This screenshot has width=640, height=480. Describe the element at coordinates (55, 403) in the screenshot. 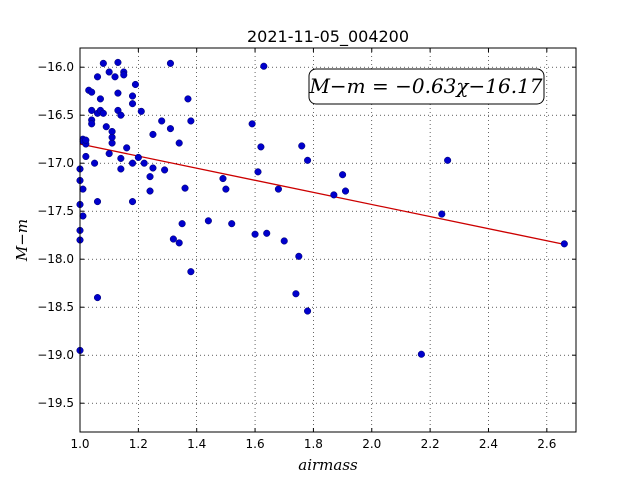

I see `y-tick-label: −19.5` at that location.